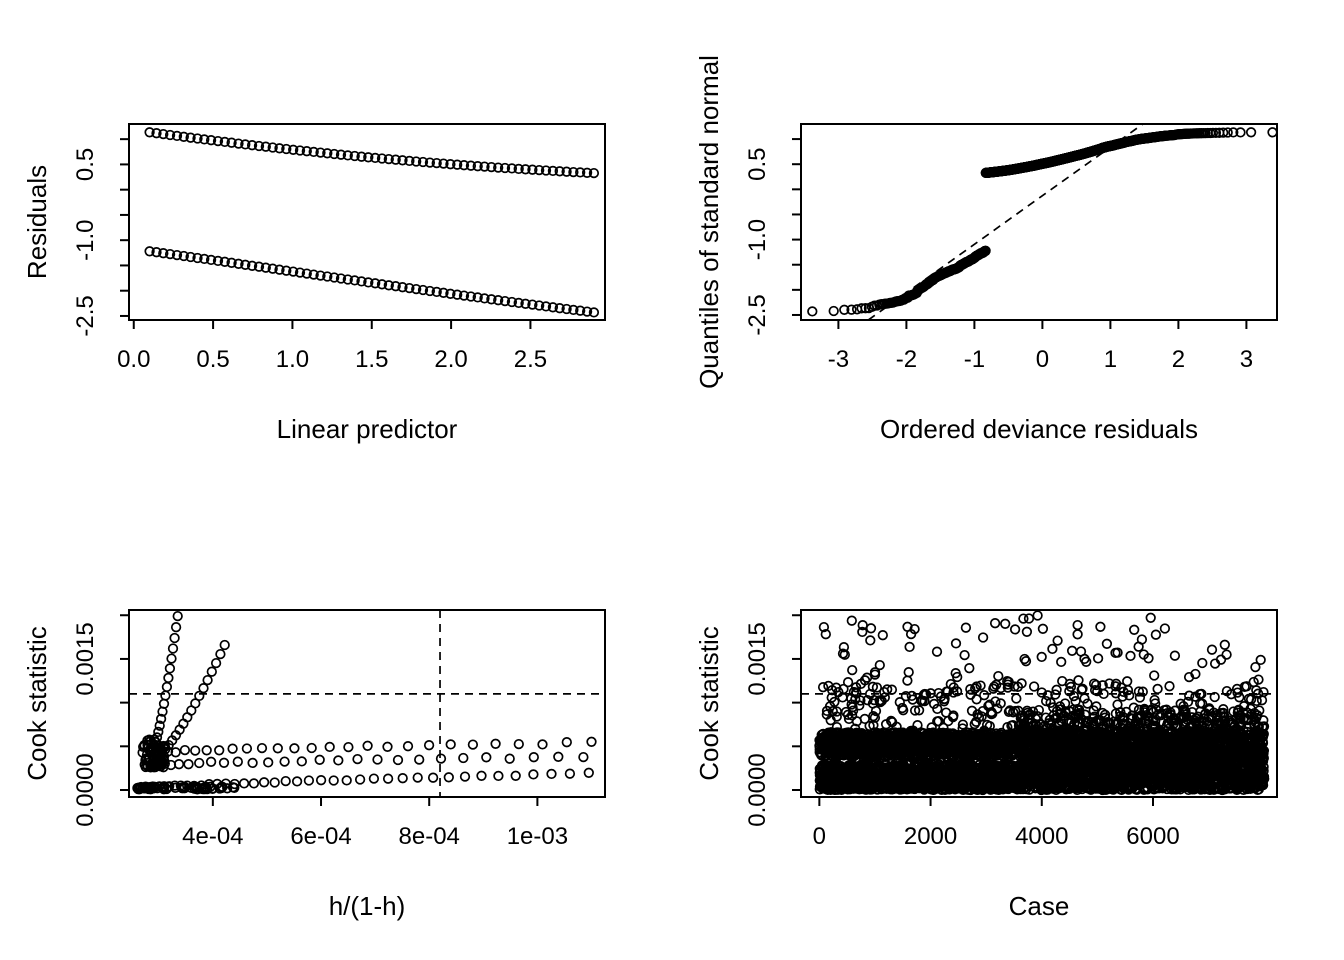 The height and width of the screenshot is (960, 1344). Describe the element at coordinates (1042, 222) in the screenshot. I see `series-sorted-deviance-residuals` at that location.